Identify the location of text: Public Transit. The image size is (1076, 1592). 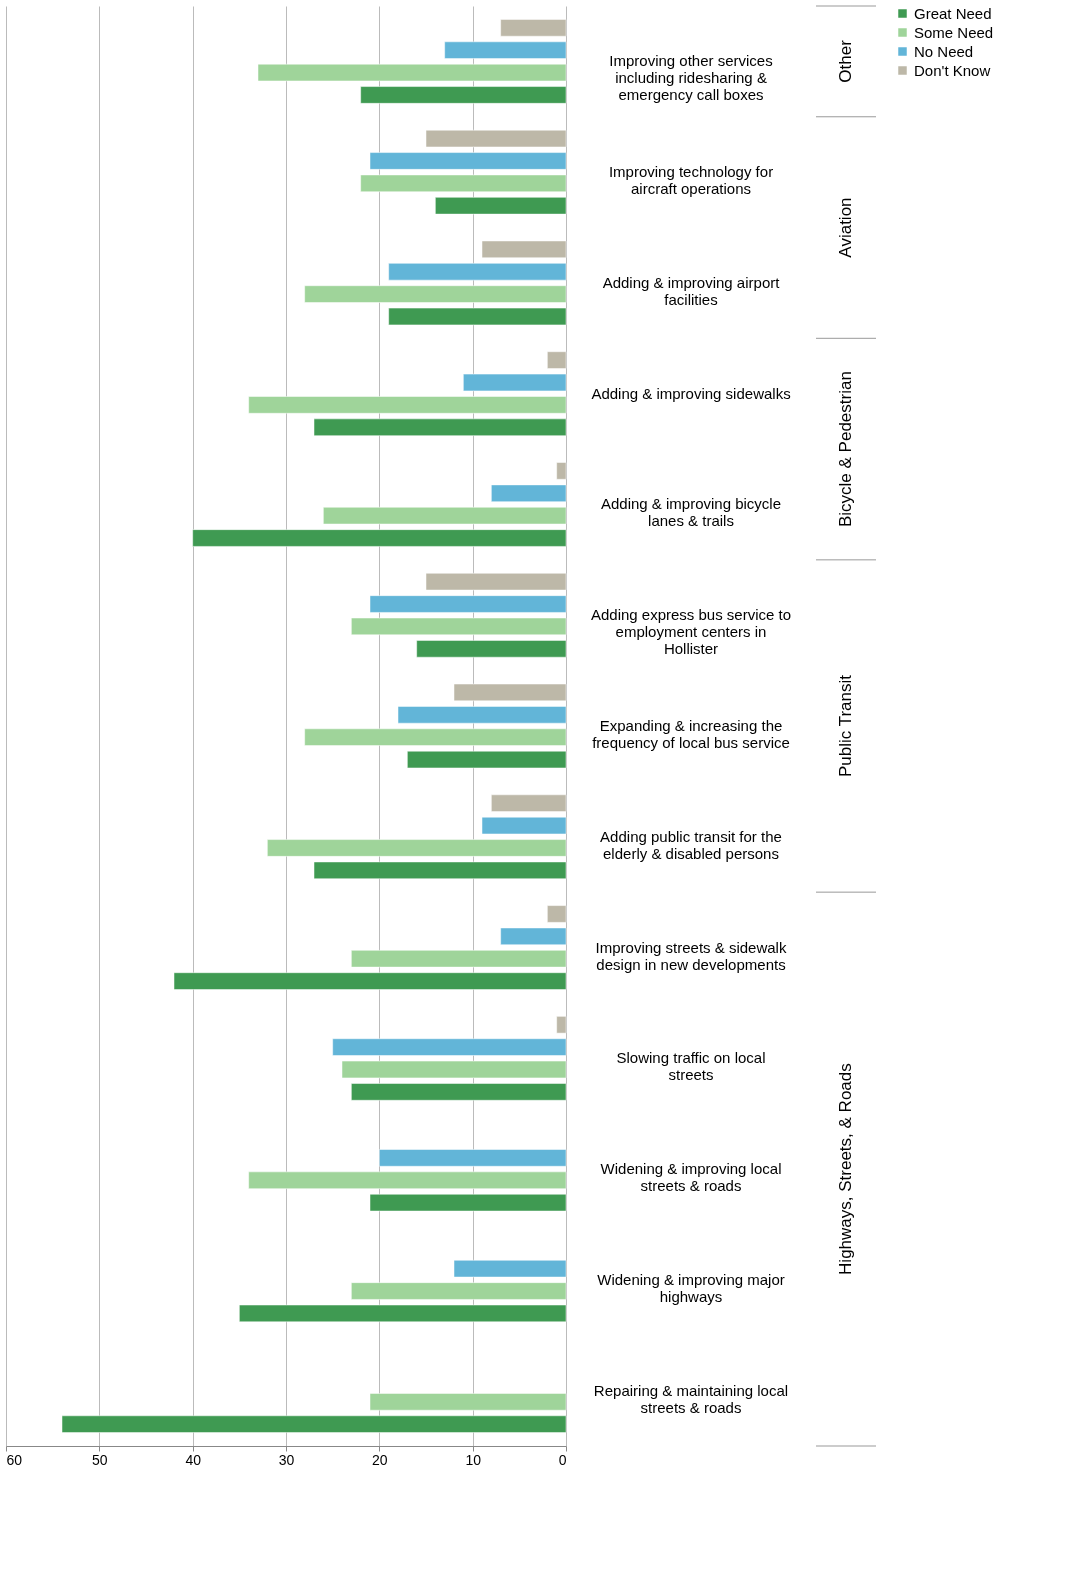
(845, 726).